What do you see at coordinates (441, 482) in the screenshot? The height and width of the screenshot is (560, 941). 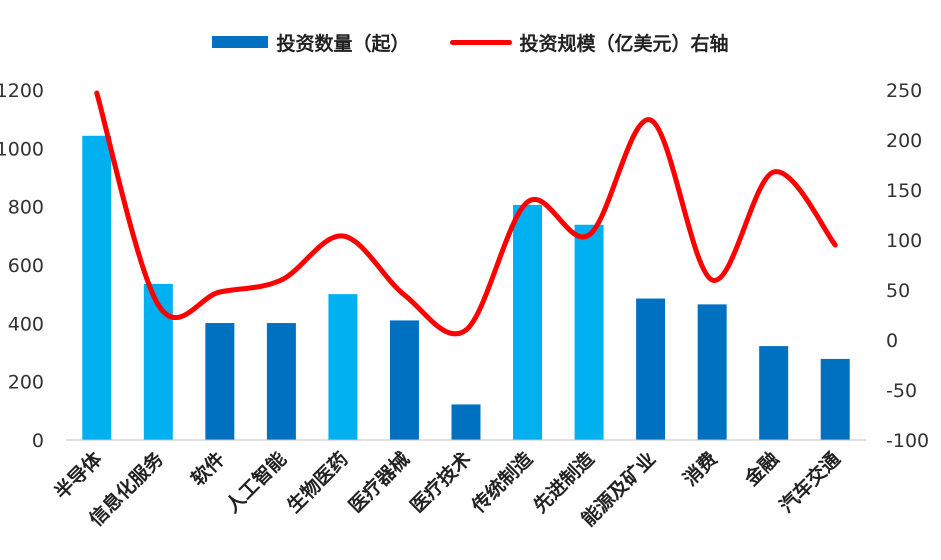 I see `category-label: 医疗技术` at bounding box center [441, 482].